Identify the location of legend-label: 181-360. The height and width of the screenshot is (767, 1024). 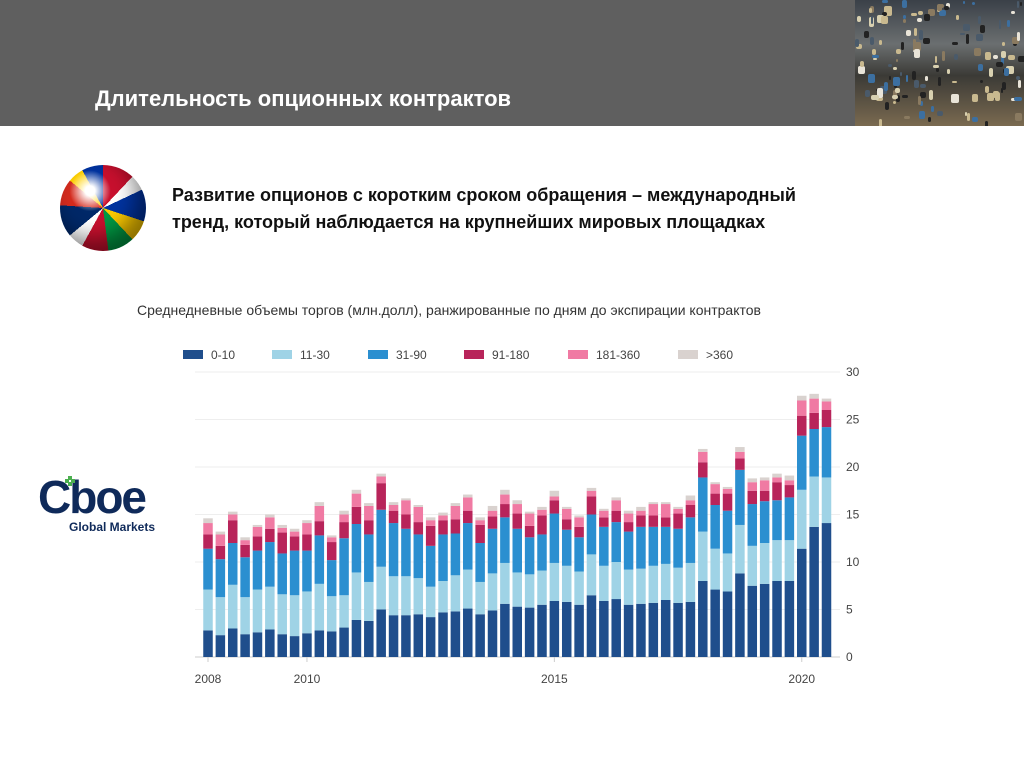
(618, 355).